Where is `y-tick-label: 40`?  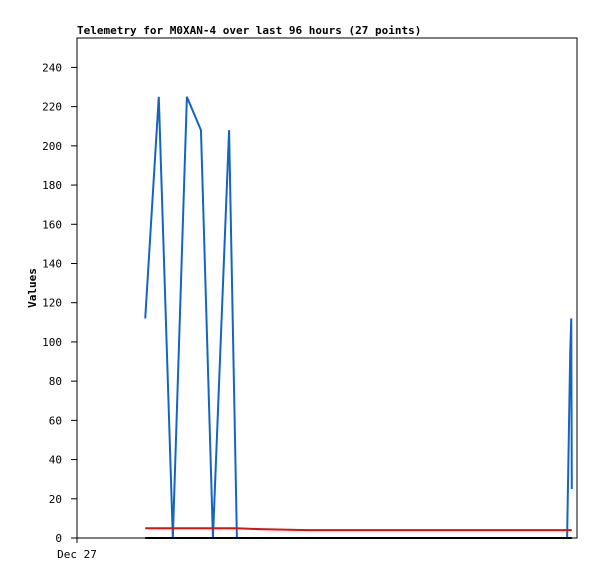
y-tick-label: 40 is located at coordinates (55, 460).